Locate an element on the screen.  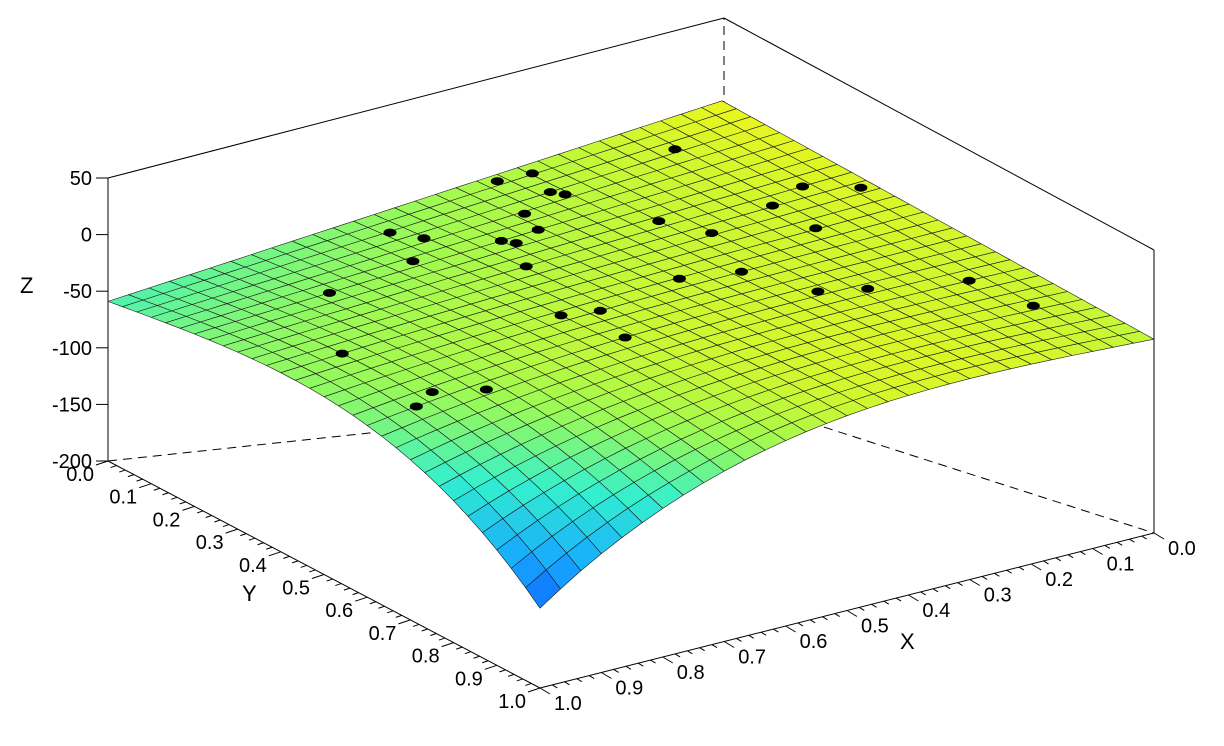
z-tick-label: -200 is located at coordinates (72, 462).